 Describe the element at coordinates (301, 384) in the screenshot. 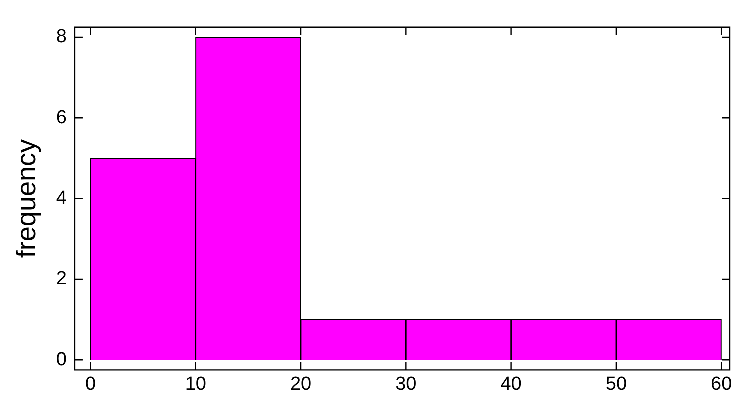

I see `x-tick-label: 20` at that location.